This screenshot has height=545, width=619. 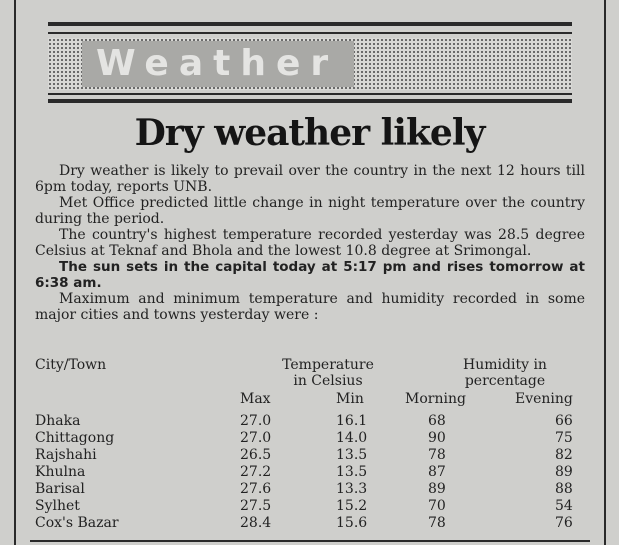 I want to click on bottom-rule, so click(x=310, y=541).